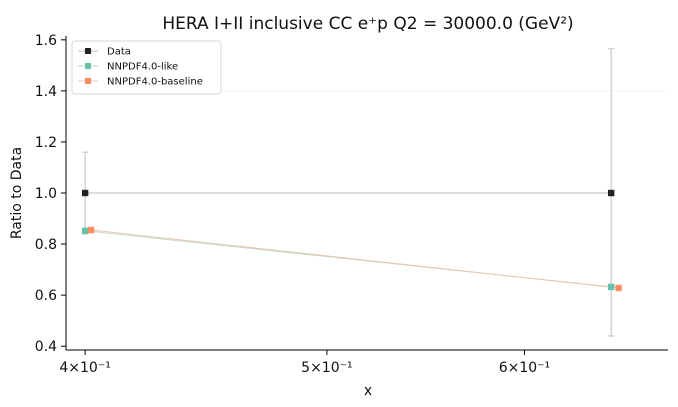  Describe the element at coordinates (46, 296) in the screenshot. I see `y-tick-label: 0.6` at that location.